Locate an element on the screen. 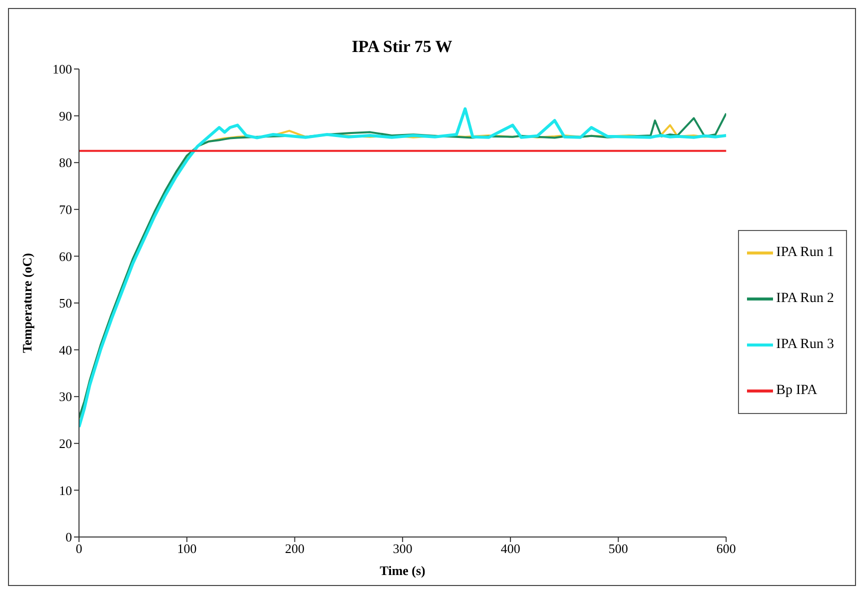 The height and width of the screenshot is (594, 864). x-tick-label: 200 is located at coordinates (294, 548).